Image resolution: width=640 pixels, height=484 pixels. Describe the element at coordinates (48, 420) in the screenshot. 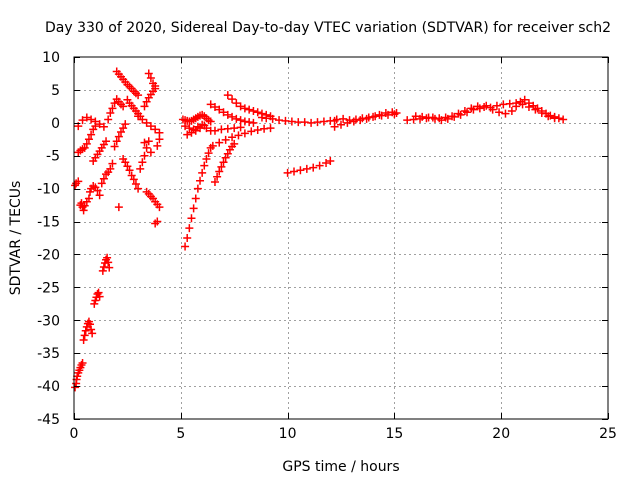

I see `y-tick-label: -45` at that location.